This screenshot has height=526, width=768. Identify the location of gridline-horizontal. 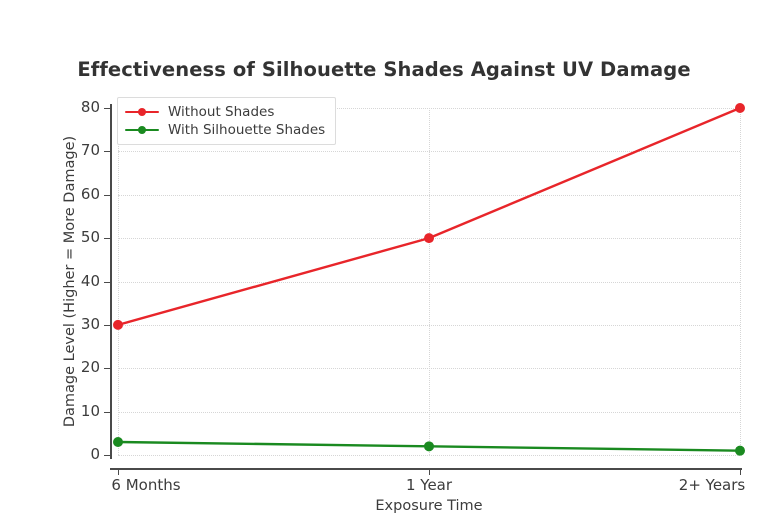
(429, 455).